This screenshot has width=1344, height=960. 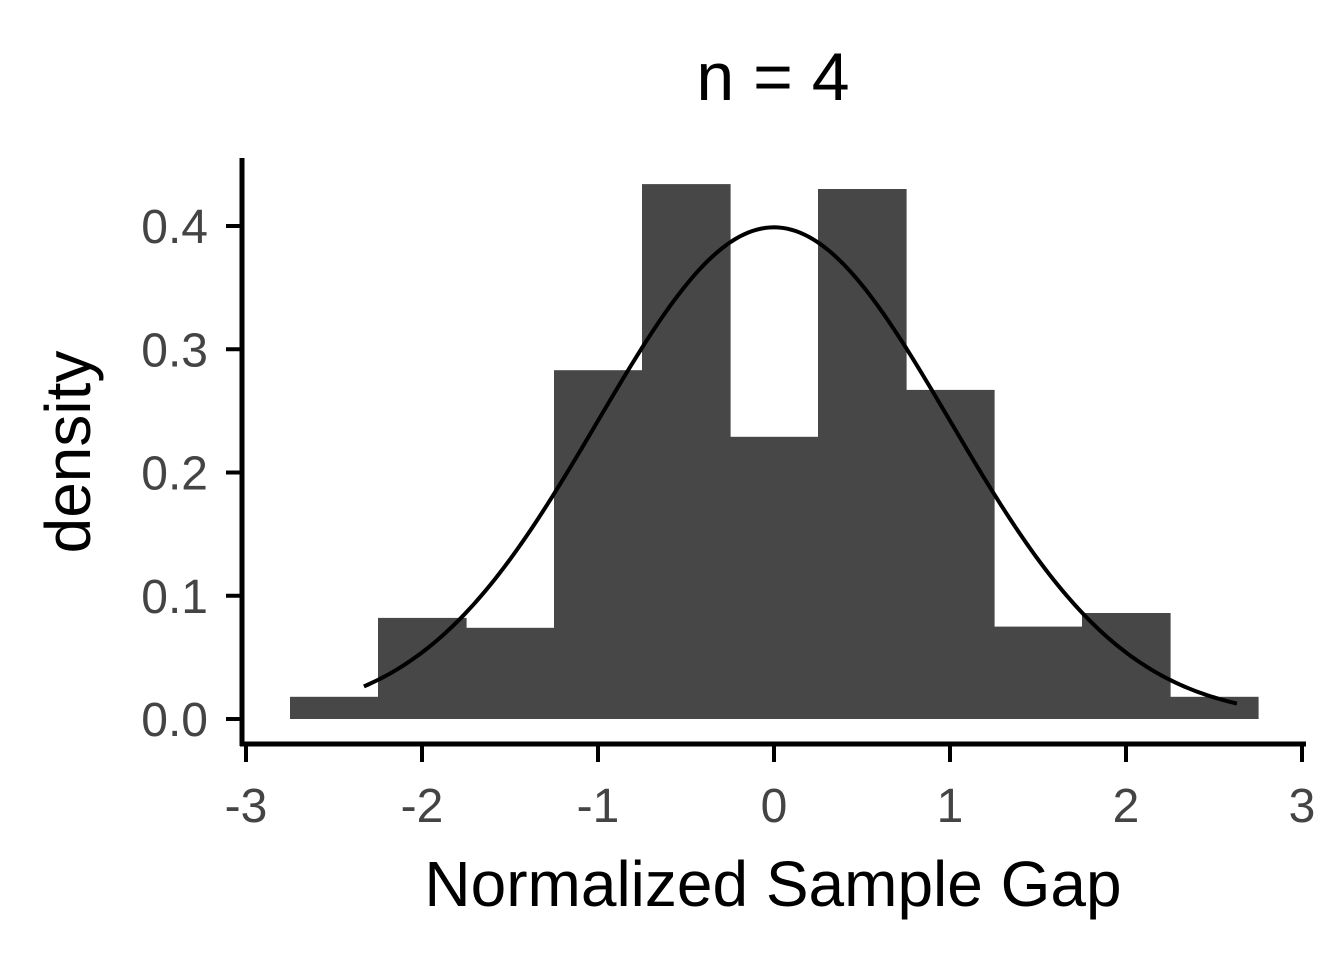 I want to click on x-axis-ticks: -3 -2 -1 0 1 2 3, so click(x=770, y=788).